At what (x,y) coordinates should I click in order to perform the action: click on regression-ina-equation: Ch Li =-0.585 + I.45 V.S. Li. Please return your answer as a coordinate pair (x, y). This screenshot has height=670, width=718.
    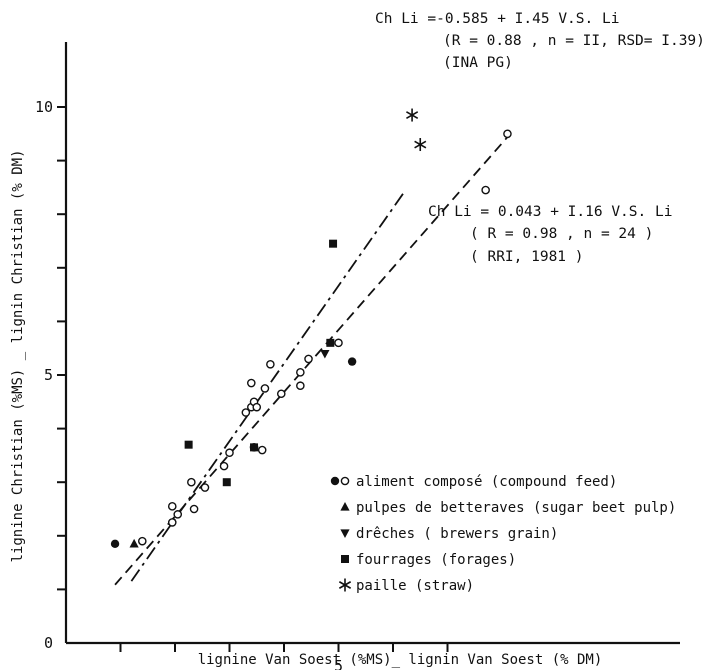
    Looking at the image, I should click on (497, 19).